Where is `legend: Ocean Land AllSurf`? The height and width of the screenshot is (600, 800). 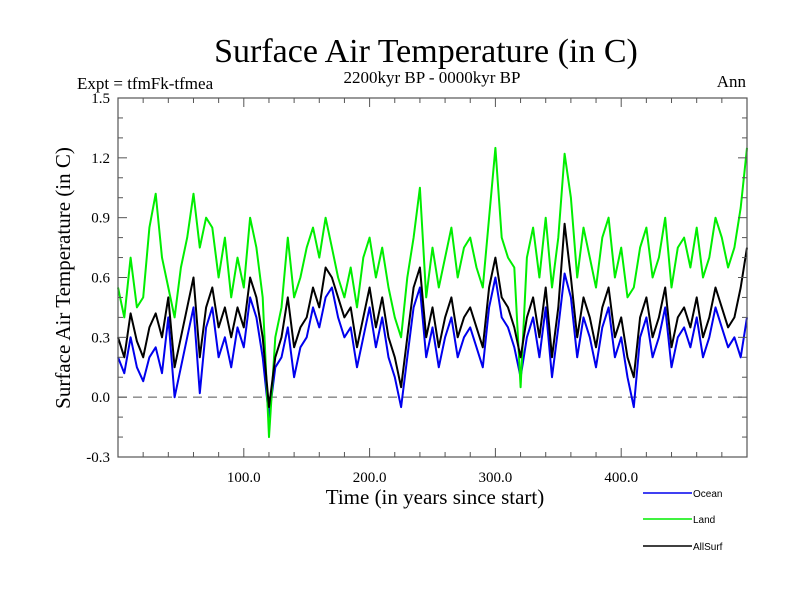 legend: Ocean Land AllSurf is located at coordinates (683, 521).